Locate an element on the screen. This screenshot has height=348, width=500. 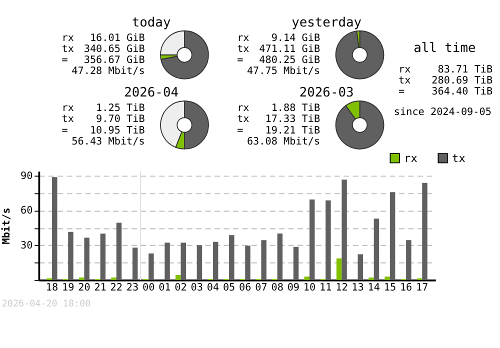
x-tick-label: 23 is located at coordinates (132, 288).